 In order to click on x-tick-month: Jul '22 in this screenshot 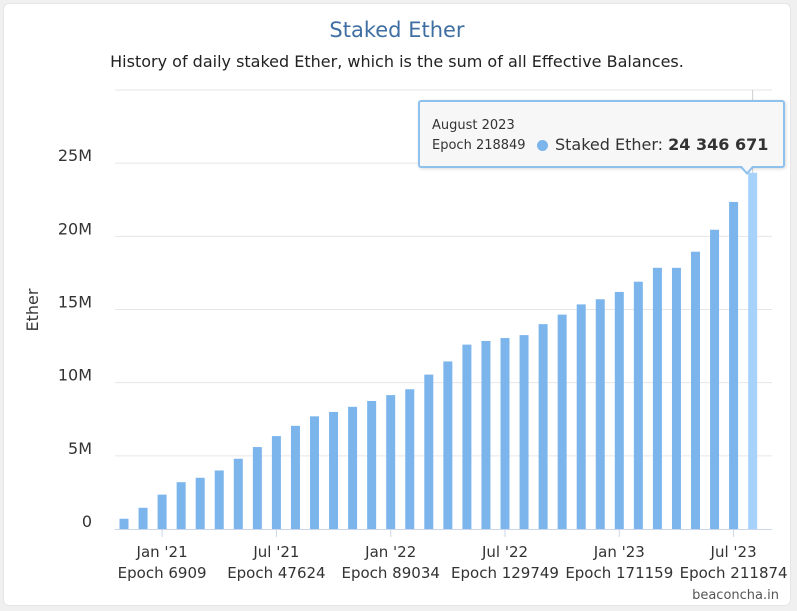, I will do `click(504, 552)`.